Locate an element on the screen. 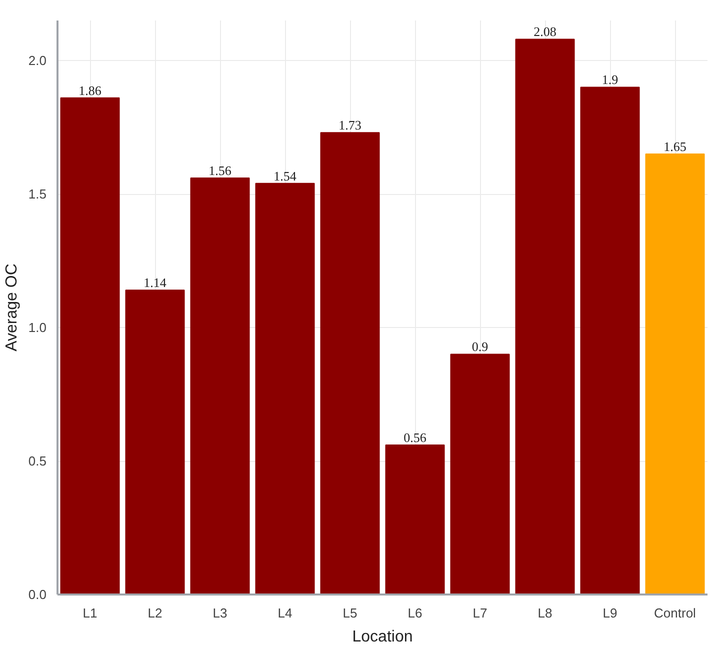 The image size is (712, 648). x-tick-label: L7 is located at coordinates (480, 613).